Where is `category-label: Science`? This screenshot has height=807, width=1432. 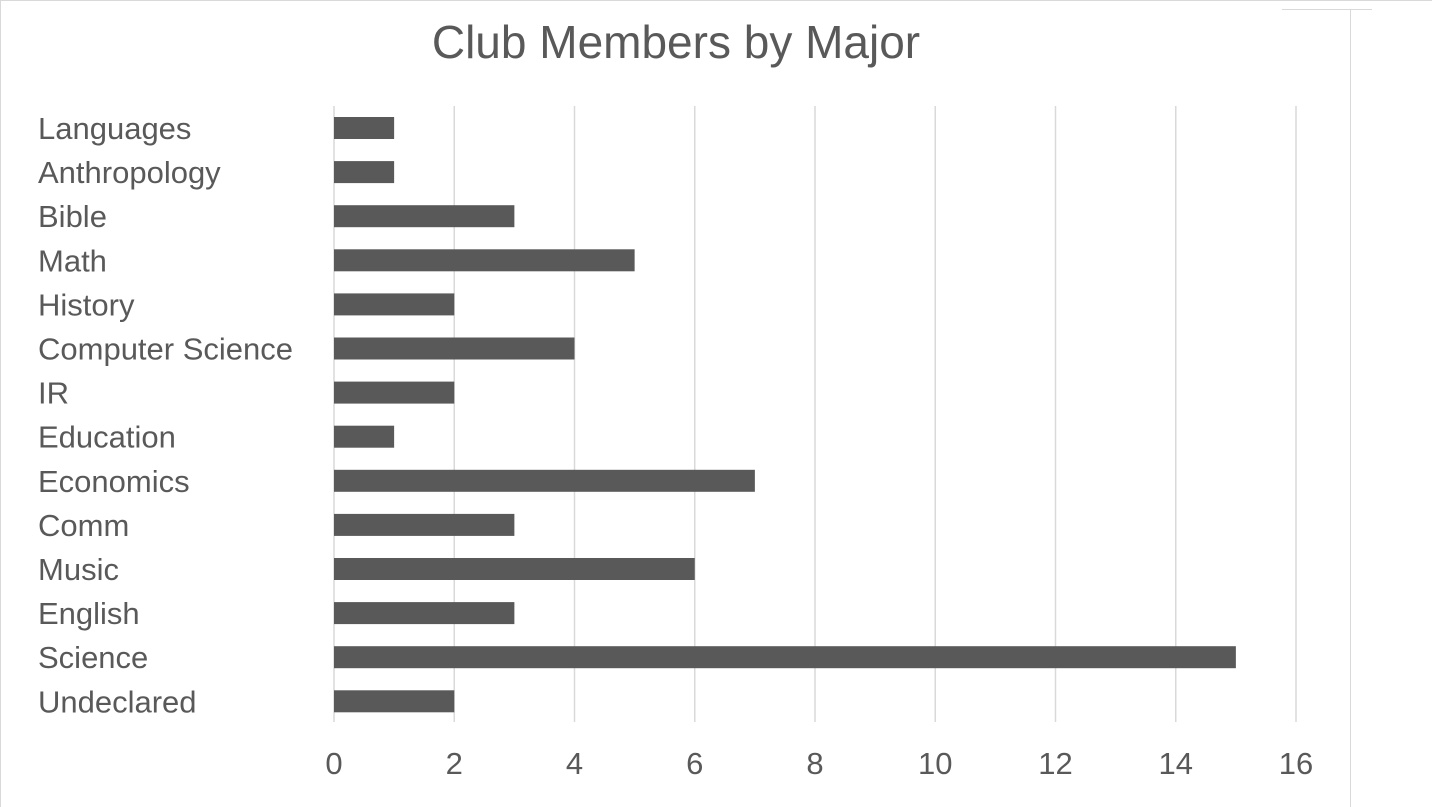
category-label: Science is located at coordinates (93, 657).